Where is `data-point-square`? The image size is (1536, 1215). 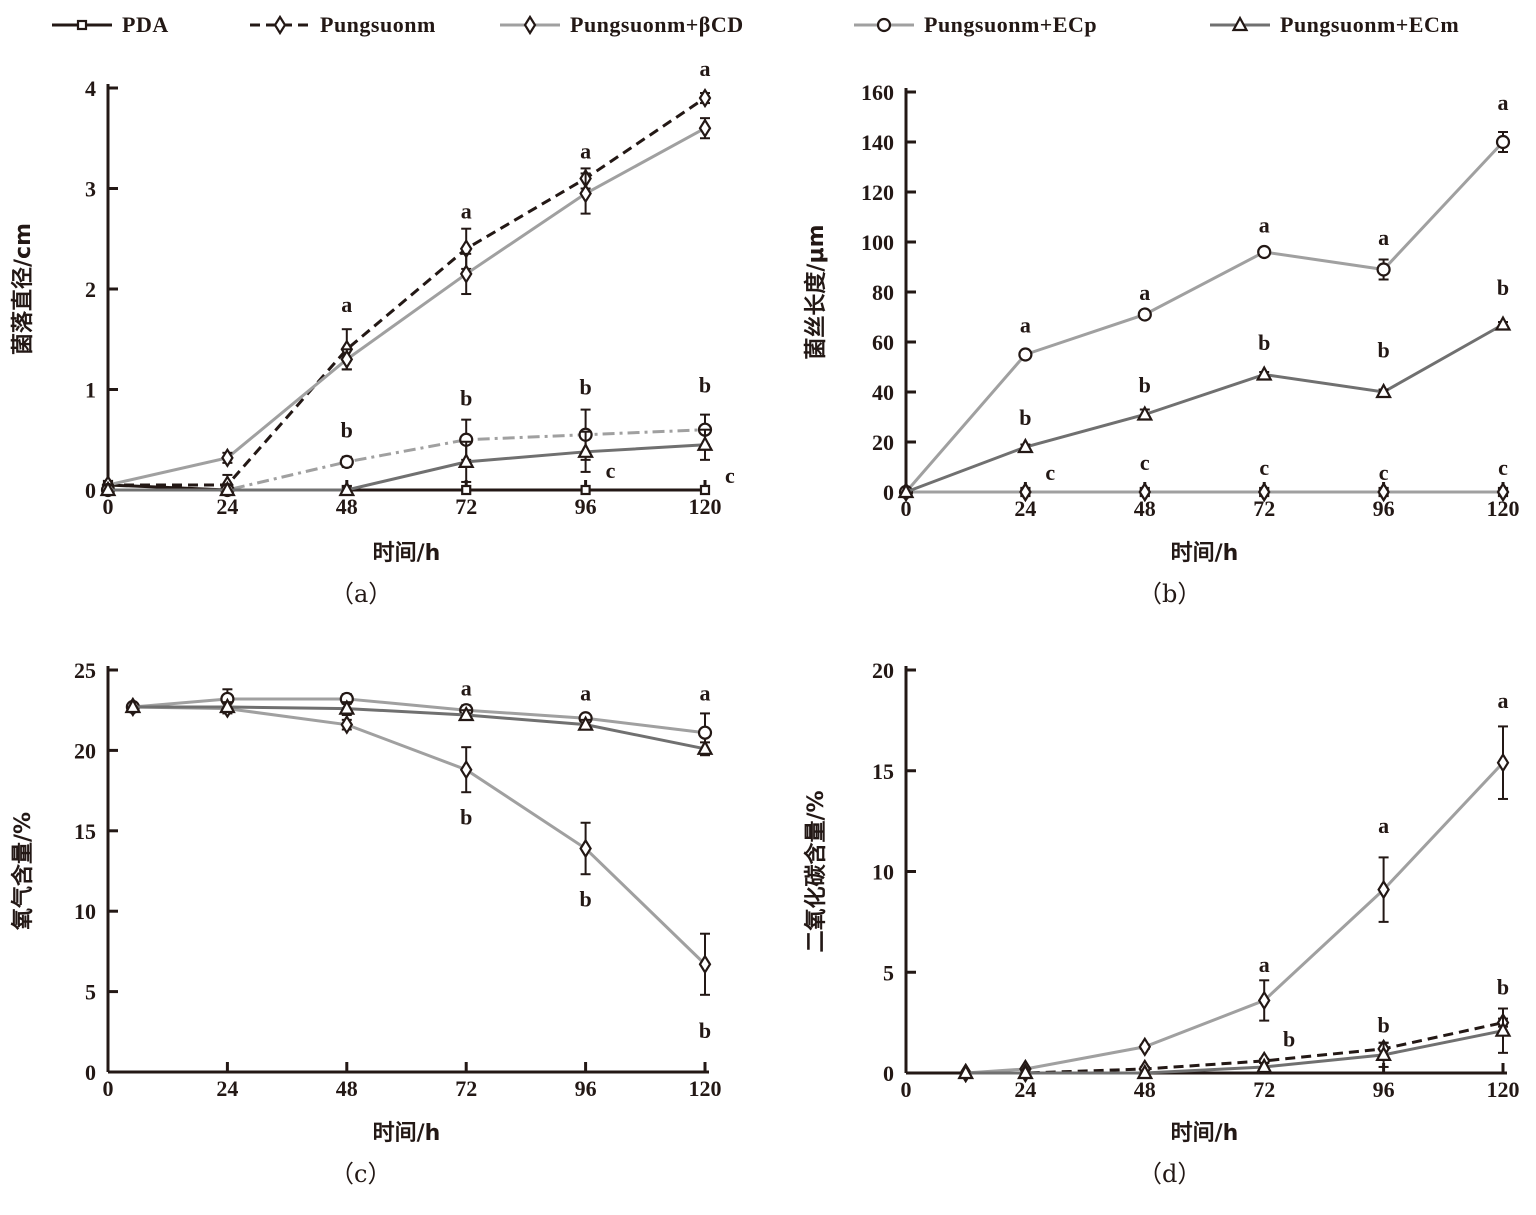 data-point-square is located at coordinates (585, 490).